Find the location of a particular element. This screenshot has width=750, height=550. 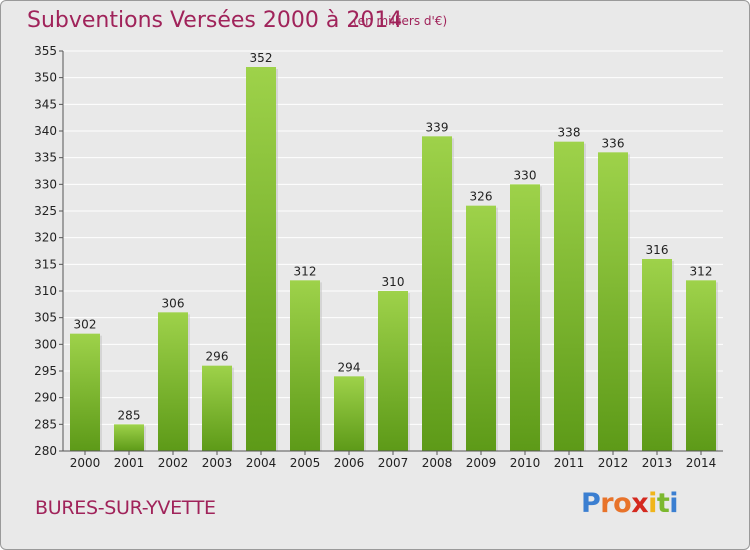

x-tick-label: 2000 is located at coordinates (85, 463).